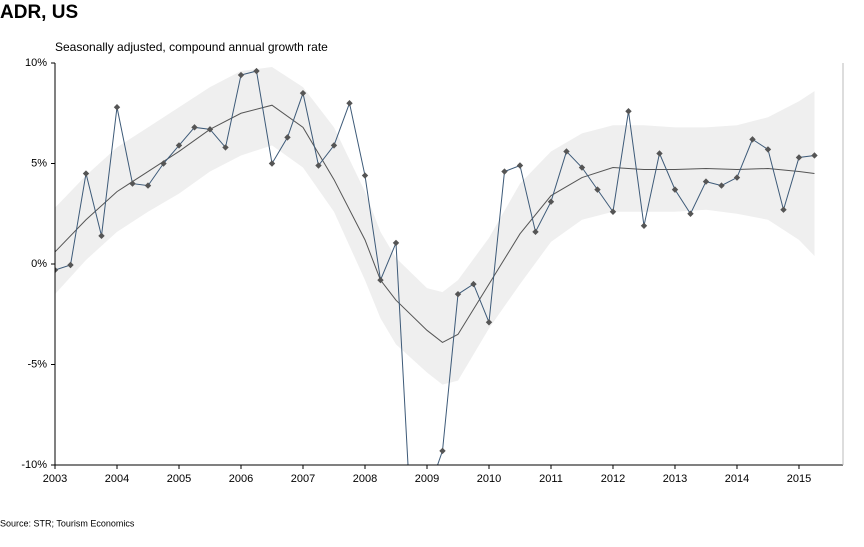 The width and height of the screenshot is (864, 547). I want to click on x-tick-label: 2004, so click(117, 479).